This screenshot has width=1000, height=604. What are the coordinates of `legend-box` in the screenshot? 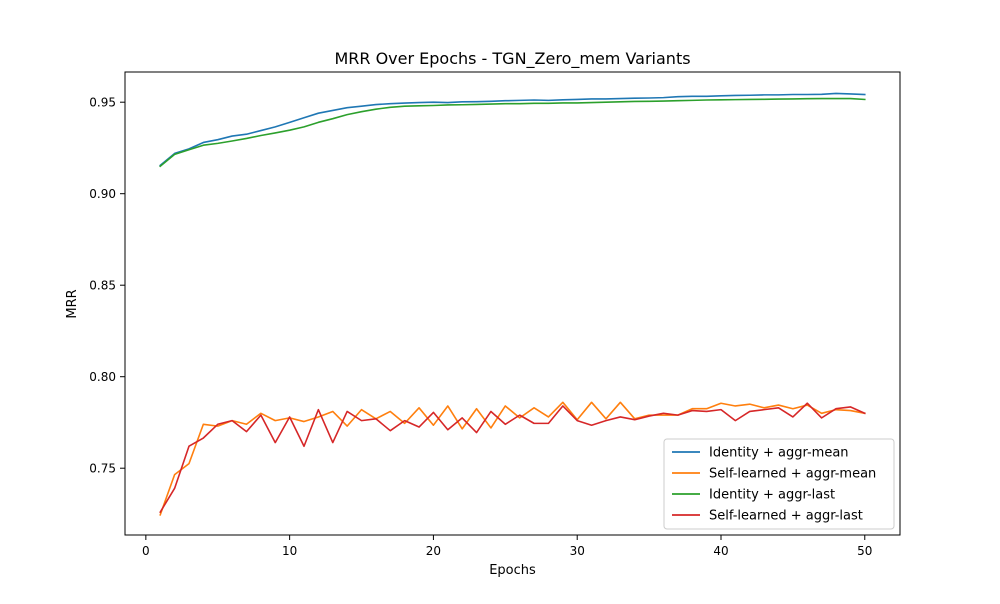 It's located at (779, 484).